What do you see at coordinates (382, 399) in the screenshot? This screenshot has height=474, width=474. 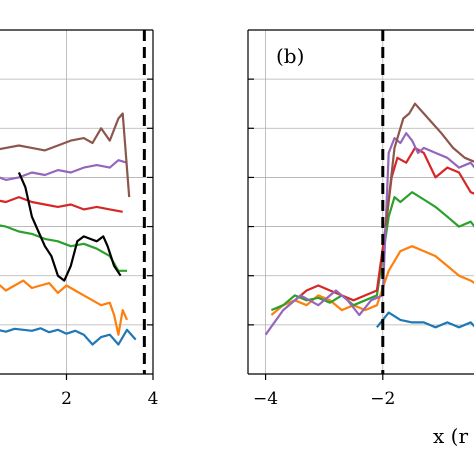 I see `right-xtick-label: −2` at bounding box center [382, 399].